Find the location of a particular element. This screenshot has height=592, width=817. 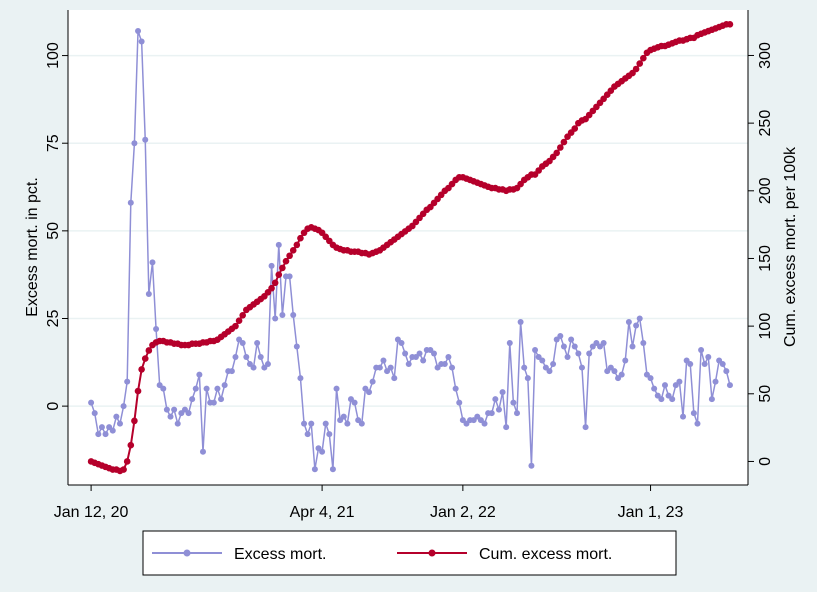

y-tick-label: 25 is located at coordinates (53, 318).